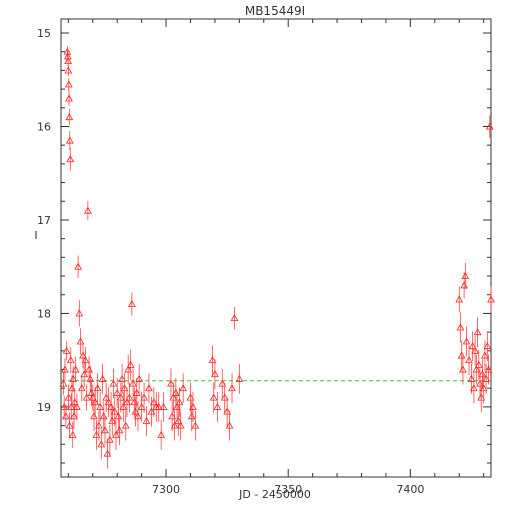  Describe the element at coordinates (44, 220) in the screenshot. I see `y-tick-label: 17` at that location.